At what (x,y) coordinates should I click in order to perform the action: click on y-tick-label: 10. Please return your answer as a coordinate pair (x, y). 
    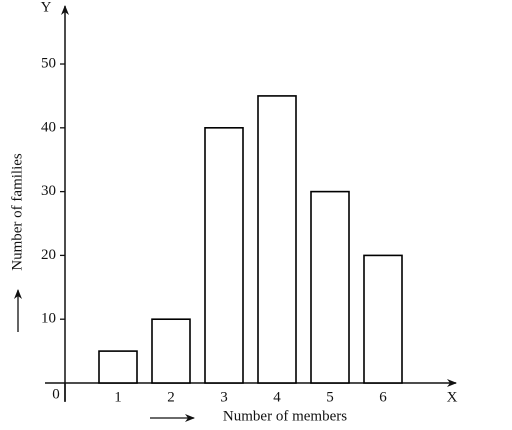
    Looking at the image, I should click on (48, 319).